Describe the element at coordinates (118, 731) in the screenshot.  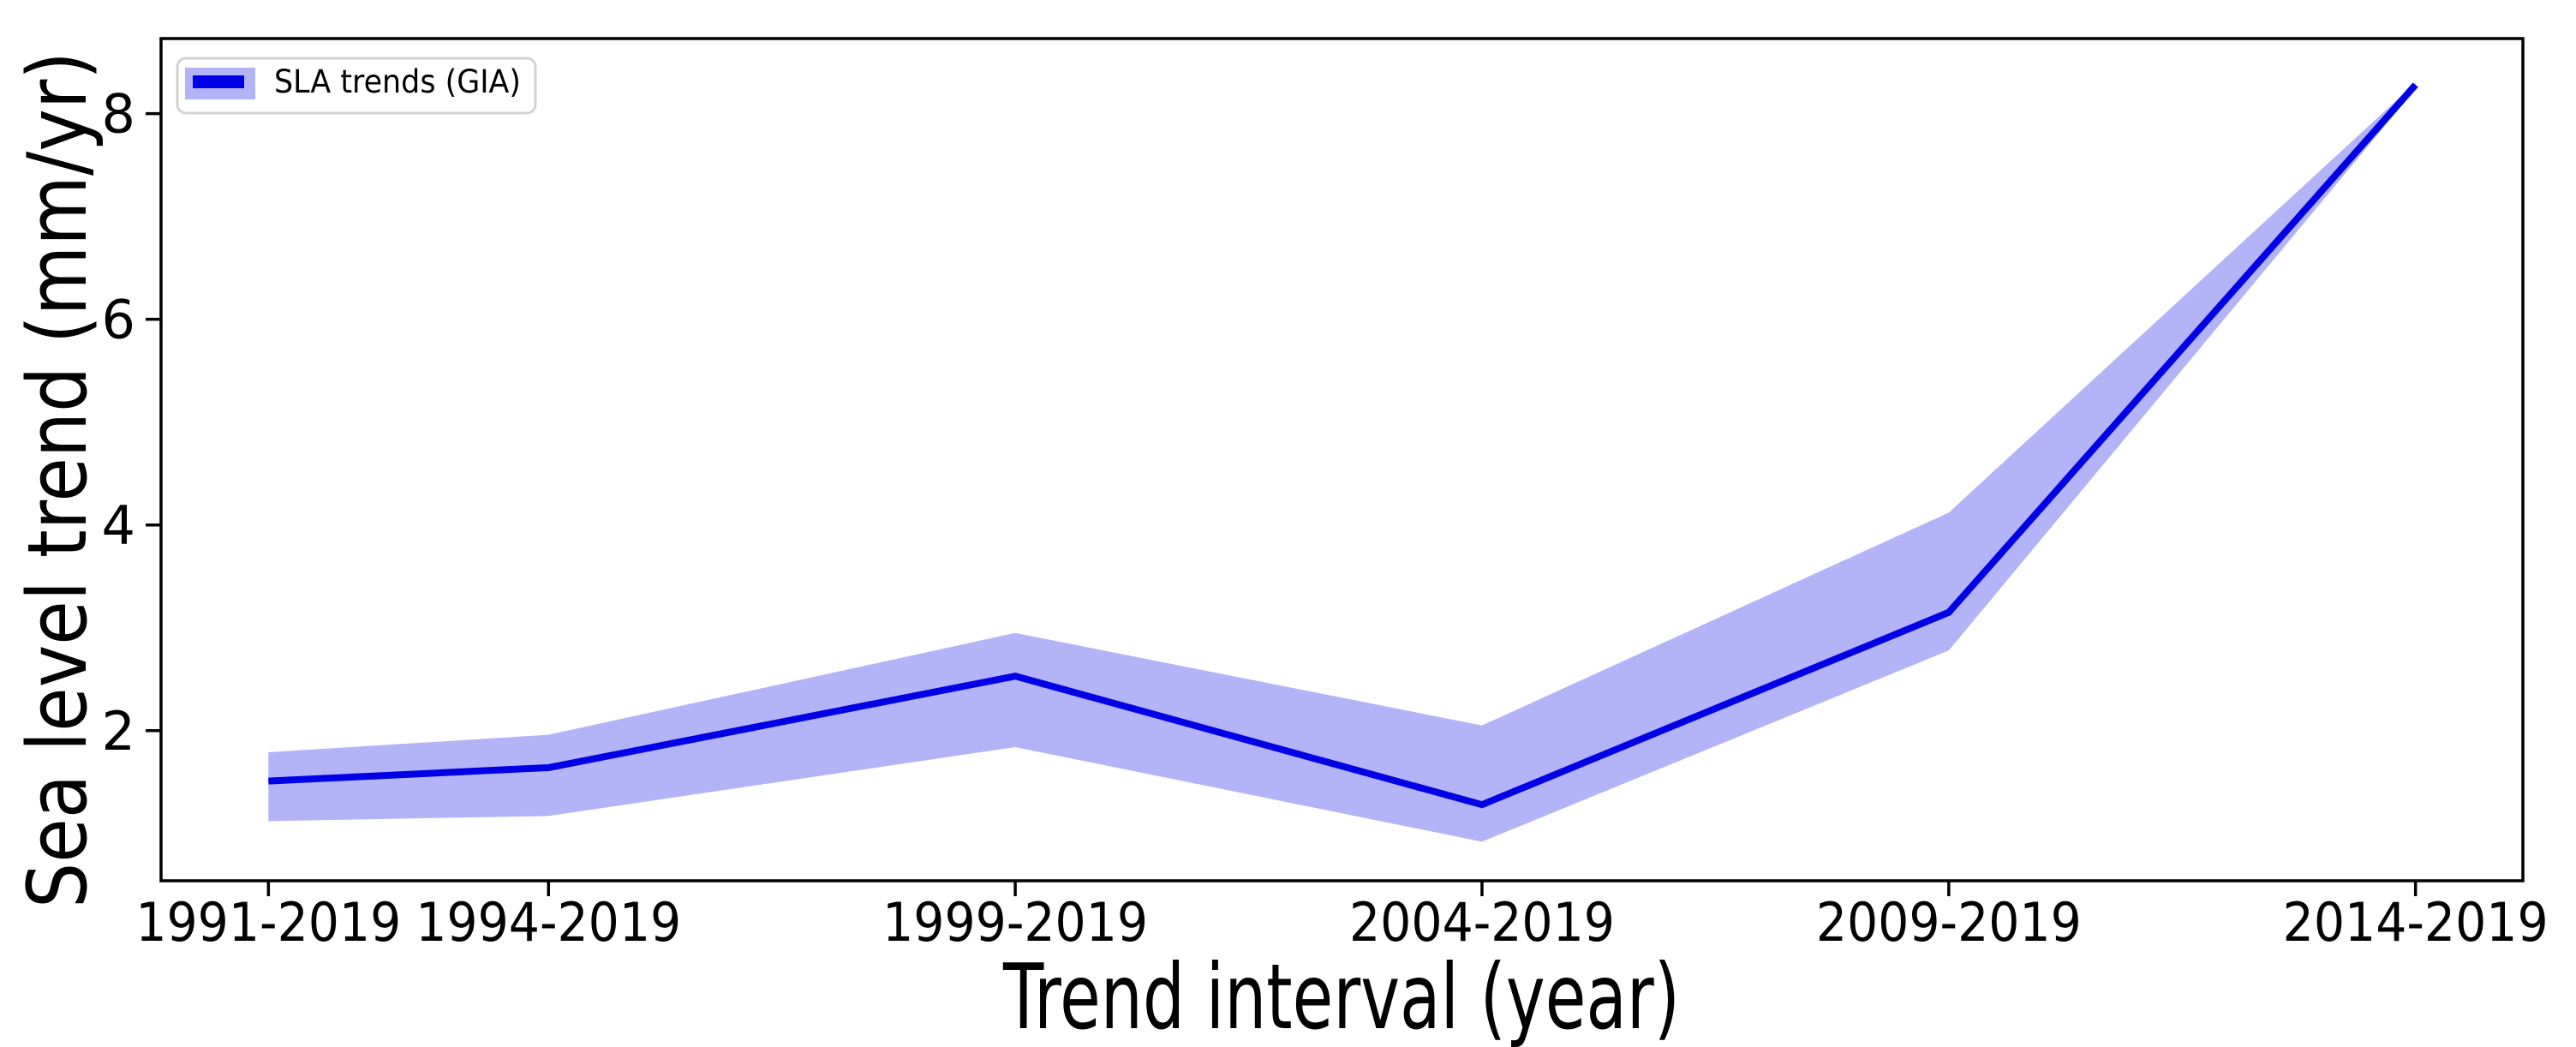
I see `y-tick-label: 2` at that location.